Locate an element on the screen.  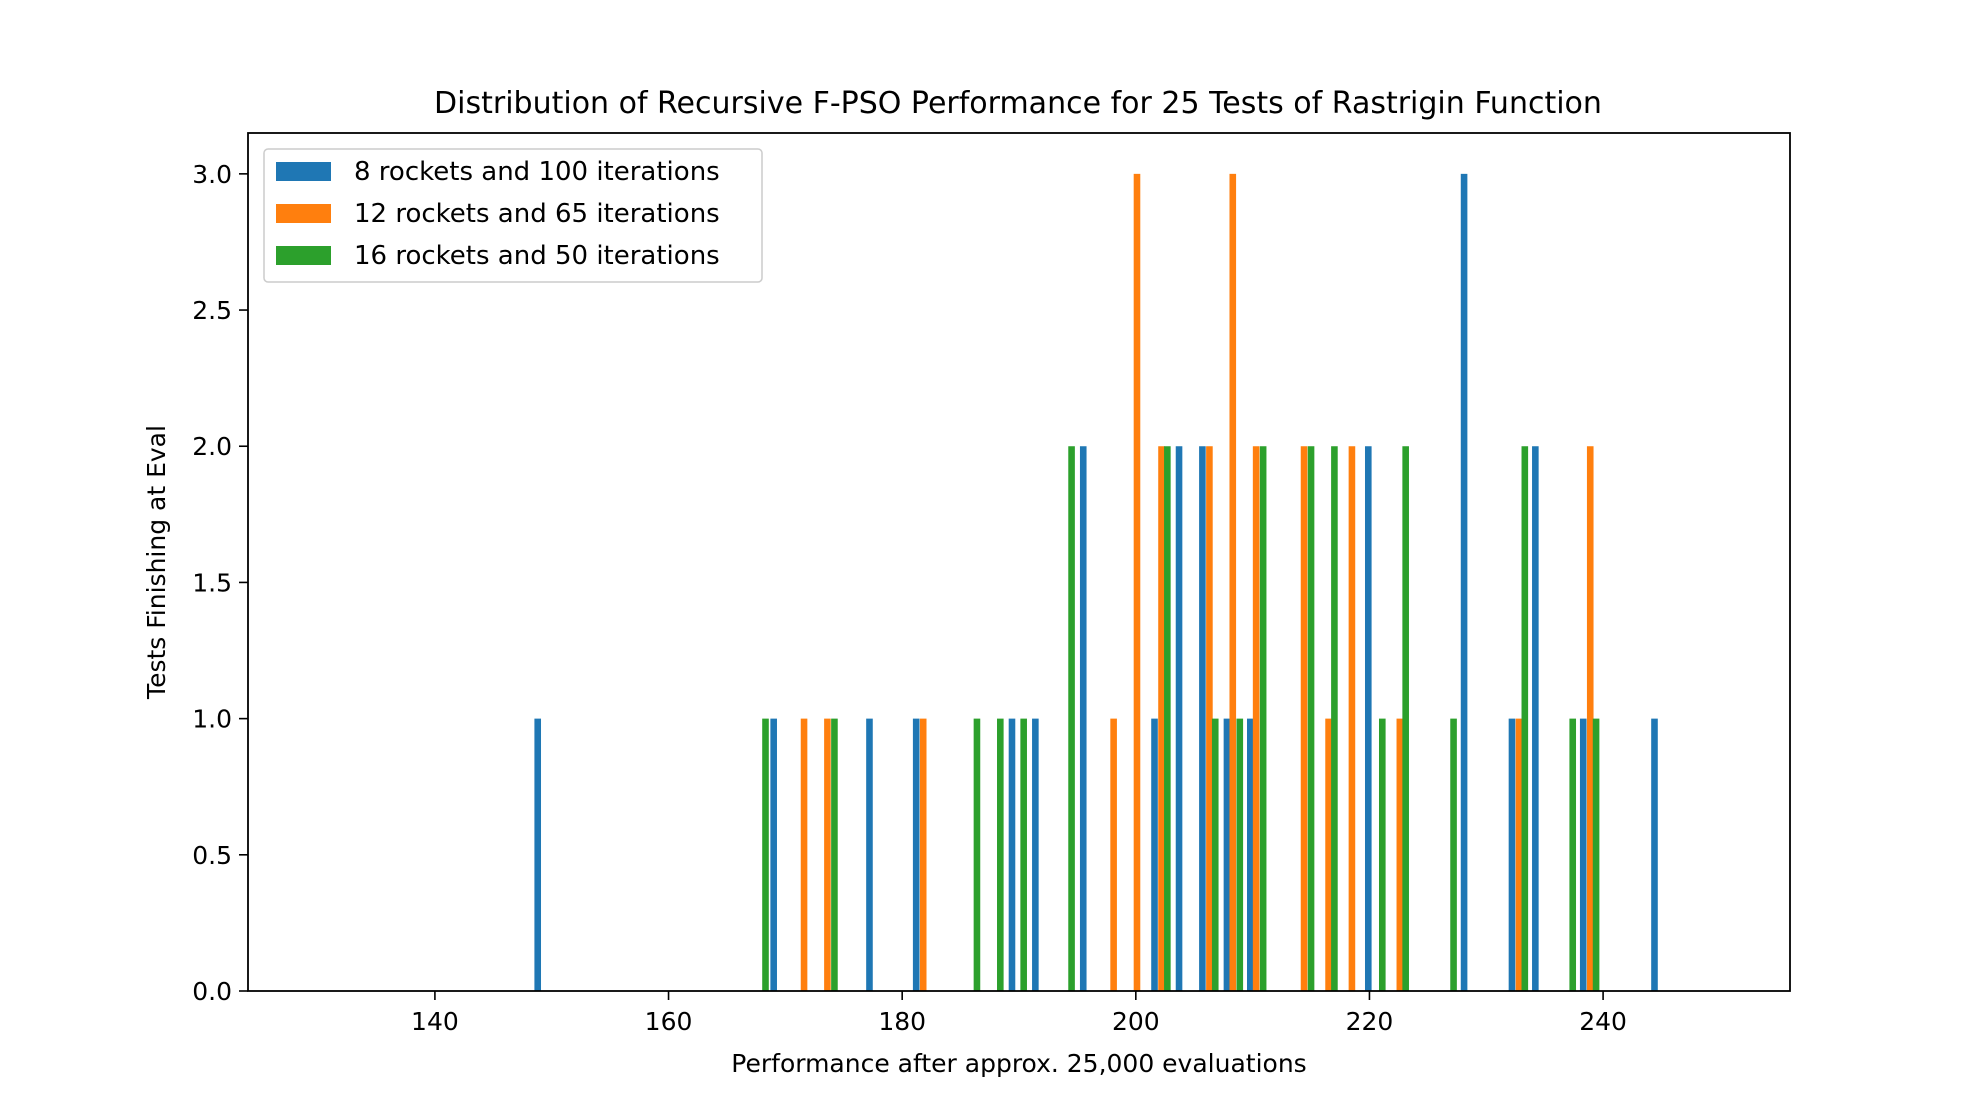
legend-swatch-8-rockets is located at coordinates (303, 171).